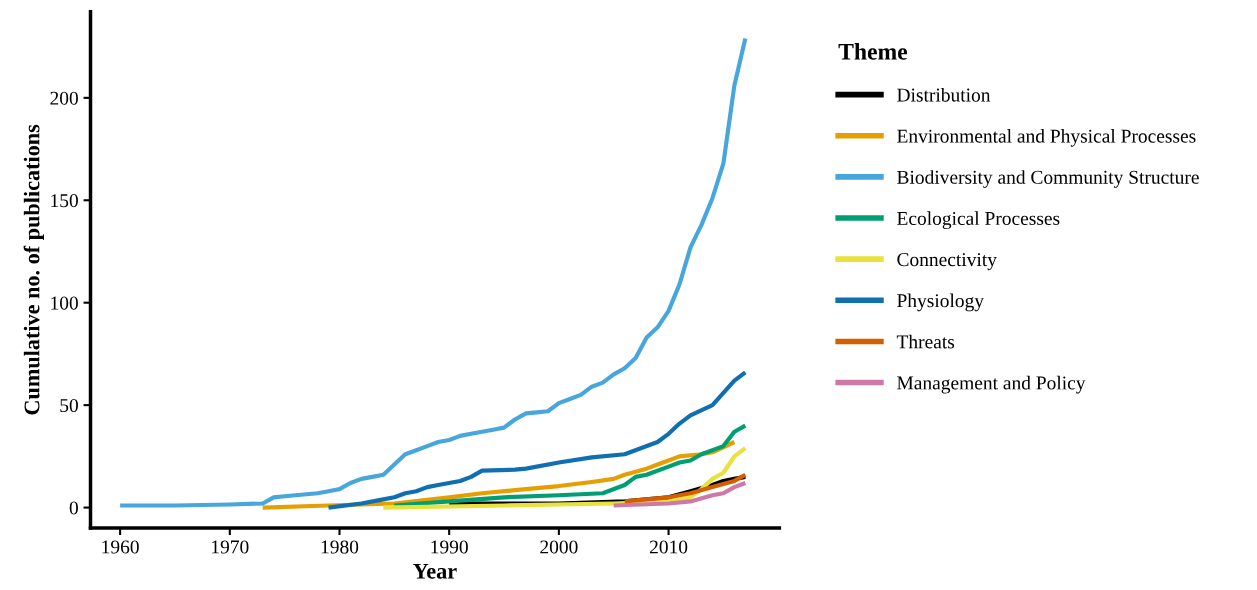 The width and height of the screenshot is (1257, 590). Describe the element at coordinates (120, 547) in the screenshot. I see `x-tick-label: 1960` at that location.